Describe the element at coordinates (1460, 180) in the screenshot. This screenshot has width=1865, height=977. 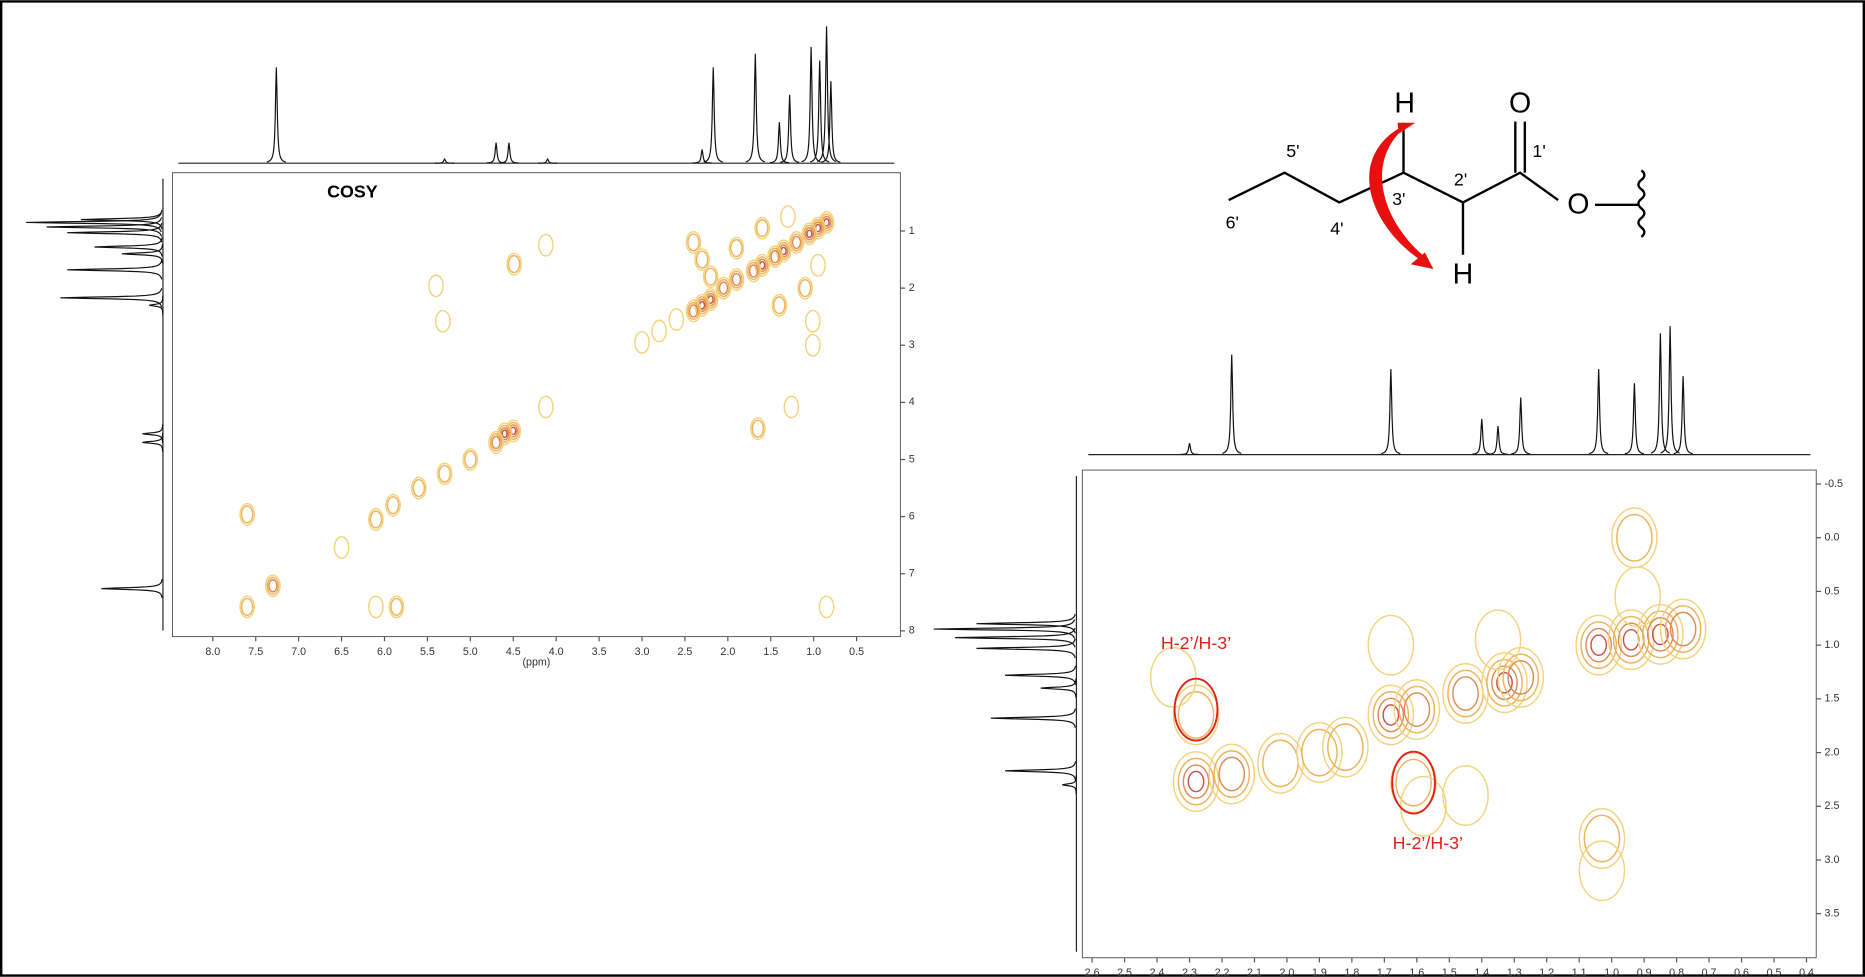
I see `position-label: 2'` at that location.